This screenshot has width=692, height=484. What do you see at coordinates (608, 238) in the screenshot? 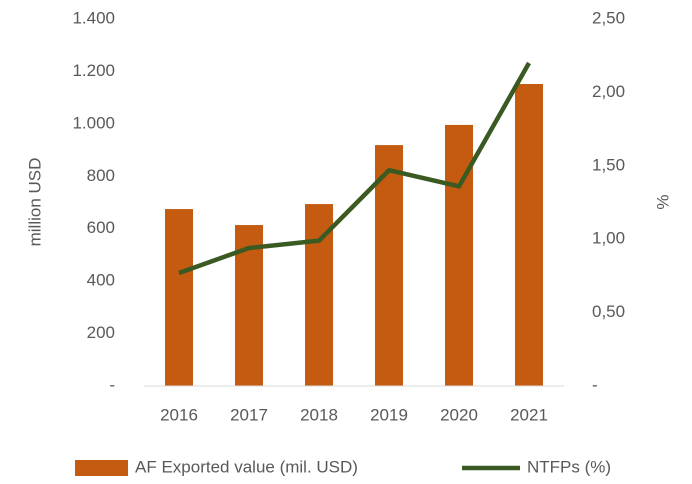
I see `y2-tick-label: 1,00` at bounding box center [608, 238].